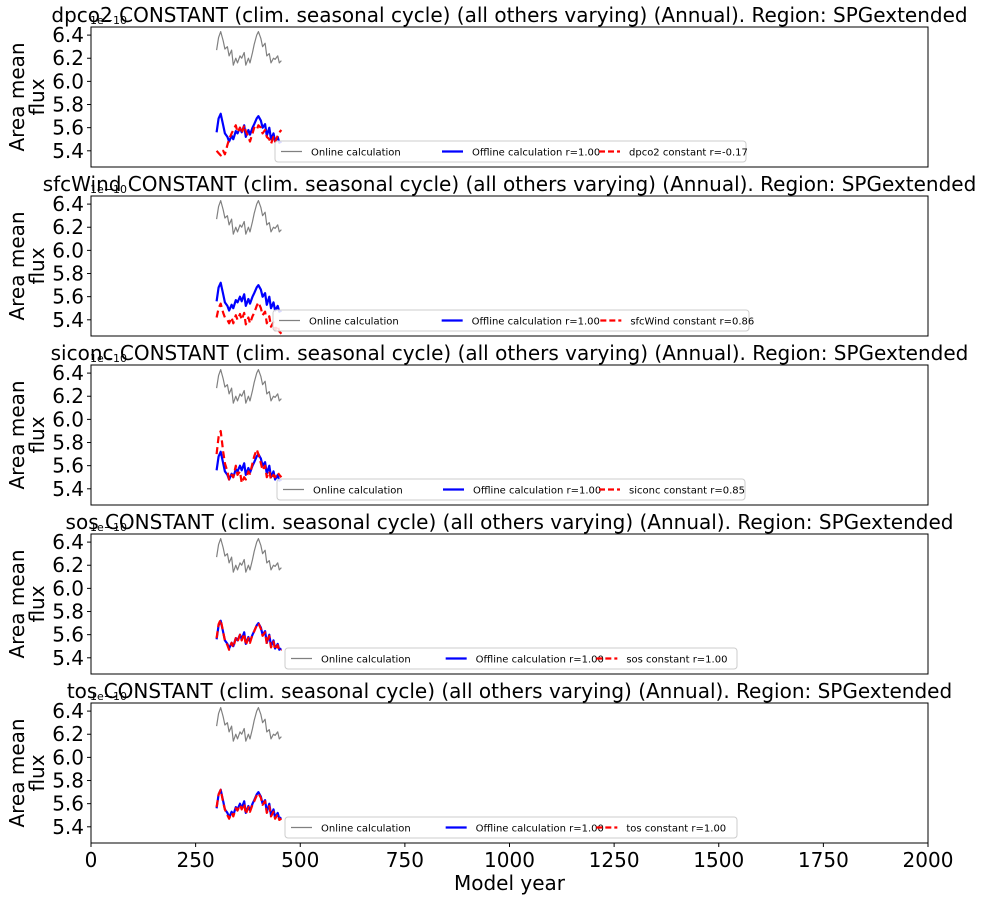 The image size is (984, 899). Describe the element at coordinates (823, 860) in the screenshot. I see `x-tick-label: 1750` at that location.